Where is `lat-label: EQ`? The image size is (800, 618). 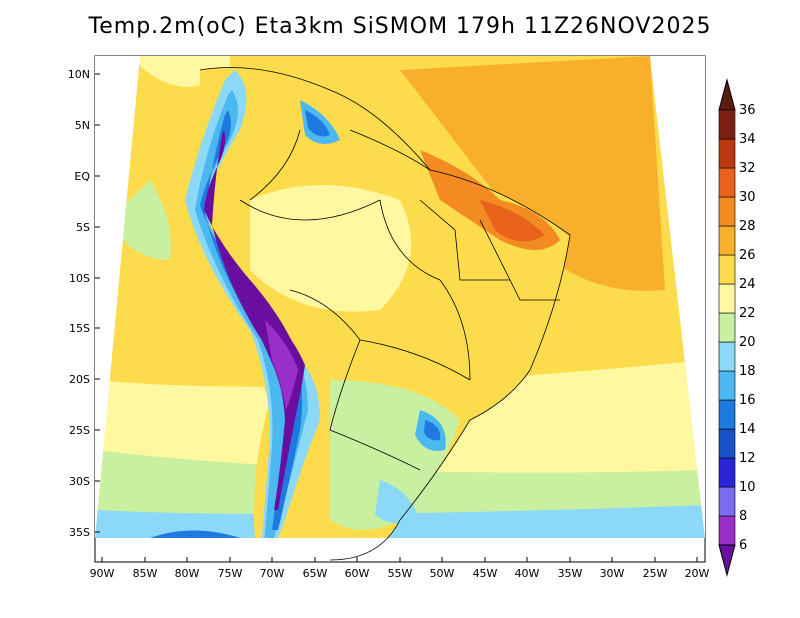 lat-label: EQ is located at coordinates (82, 176).